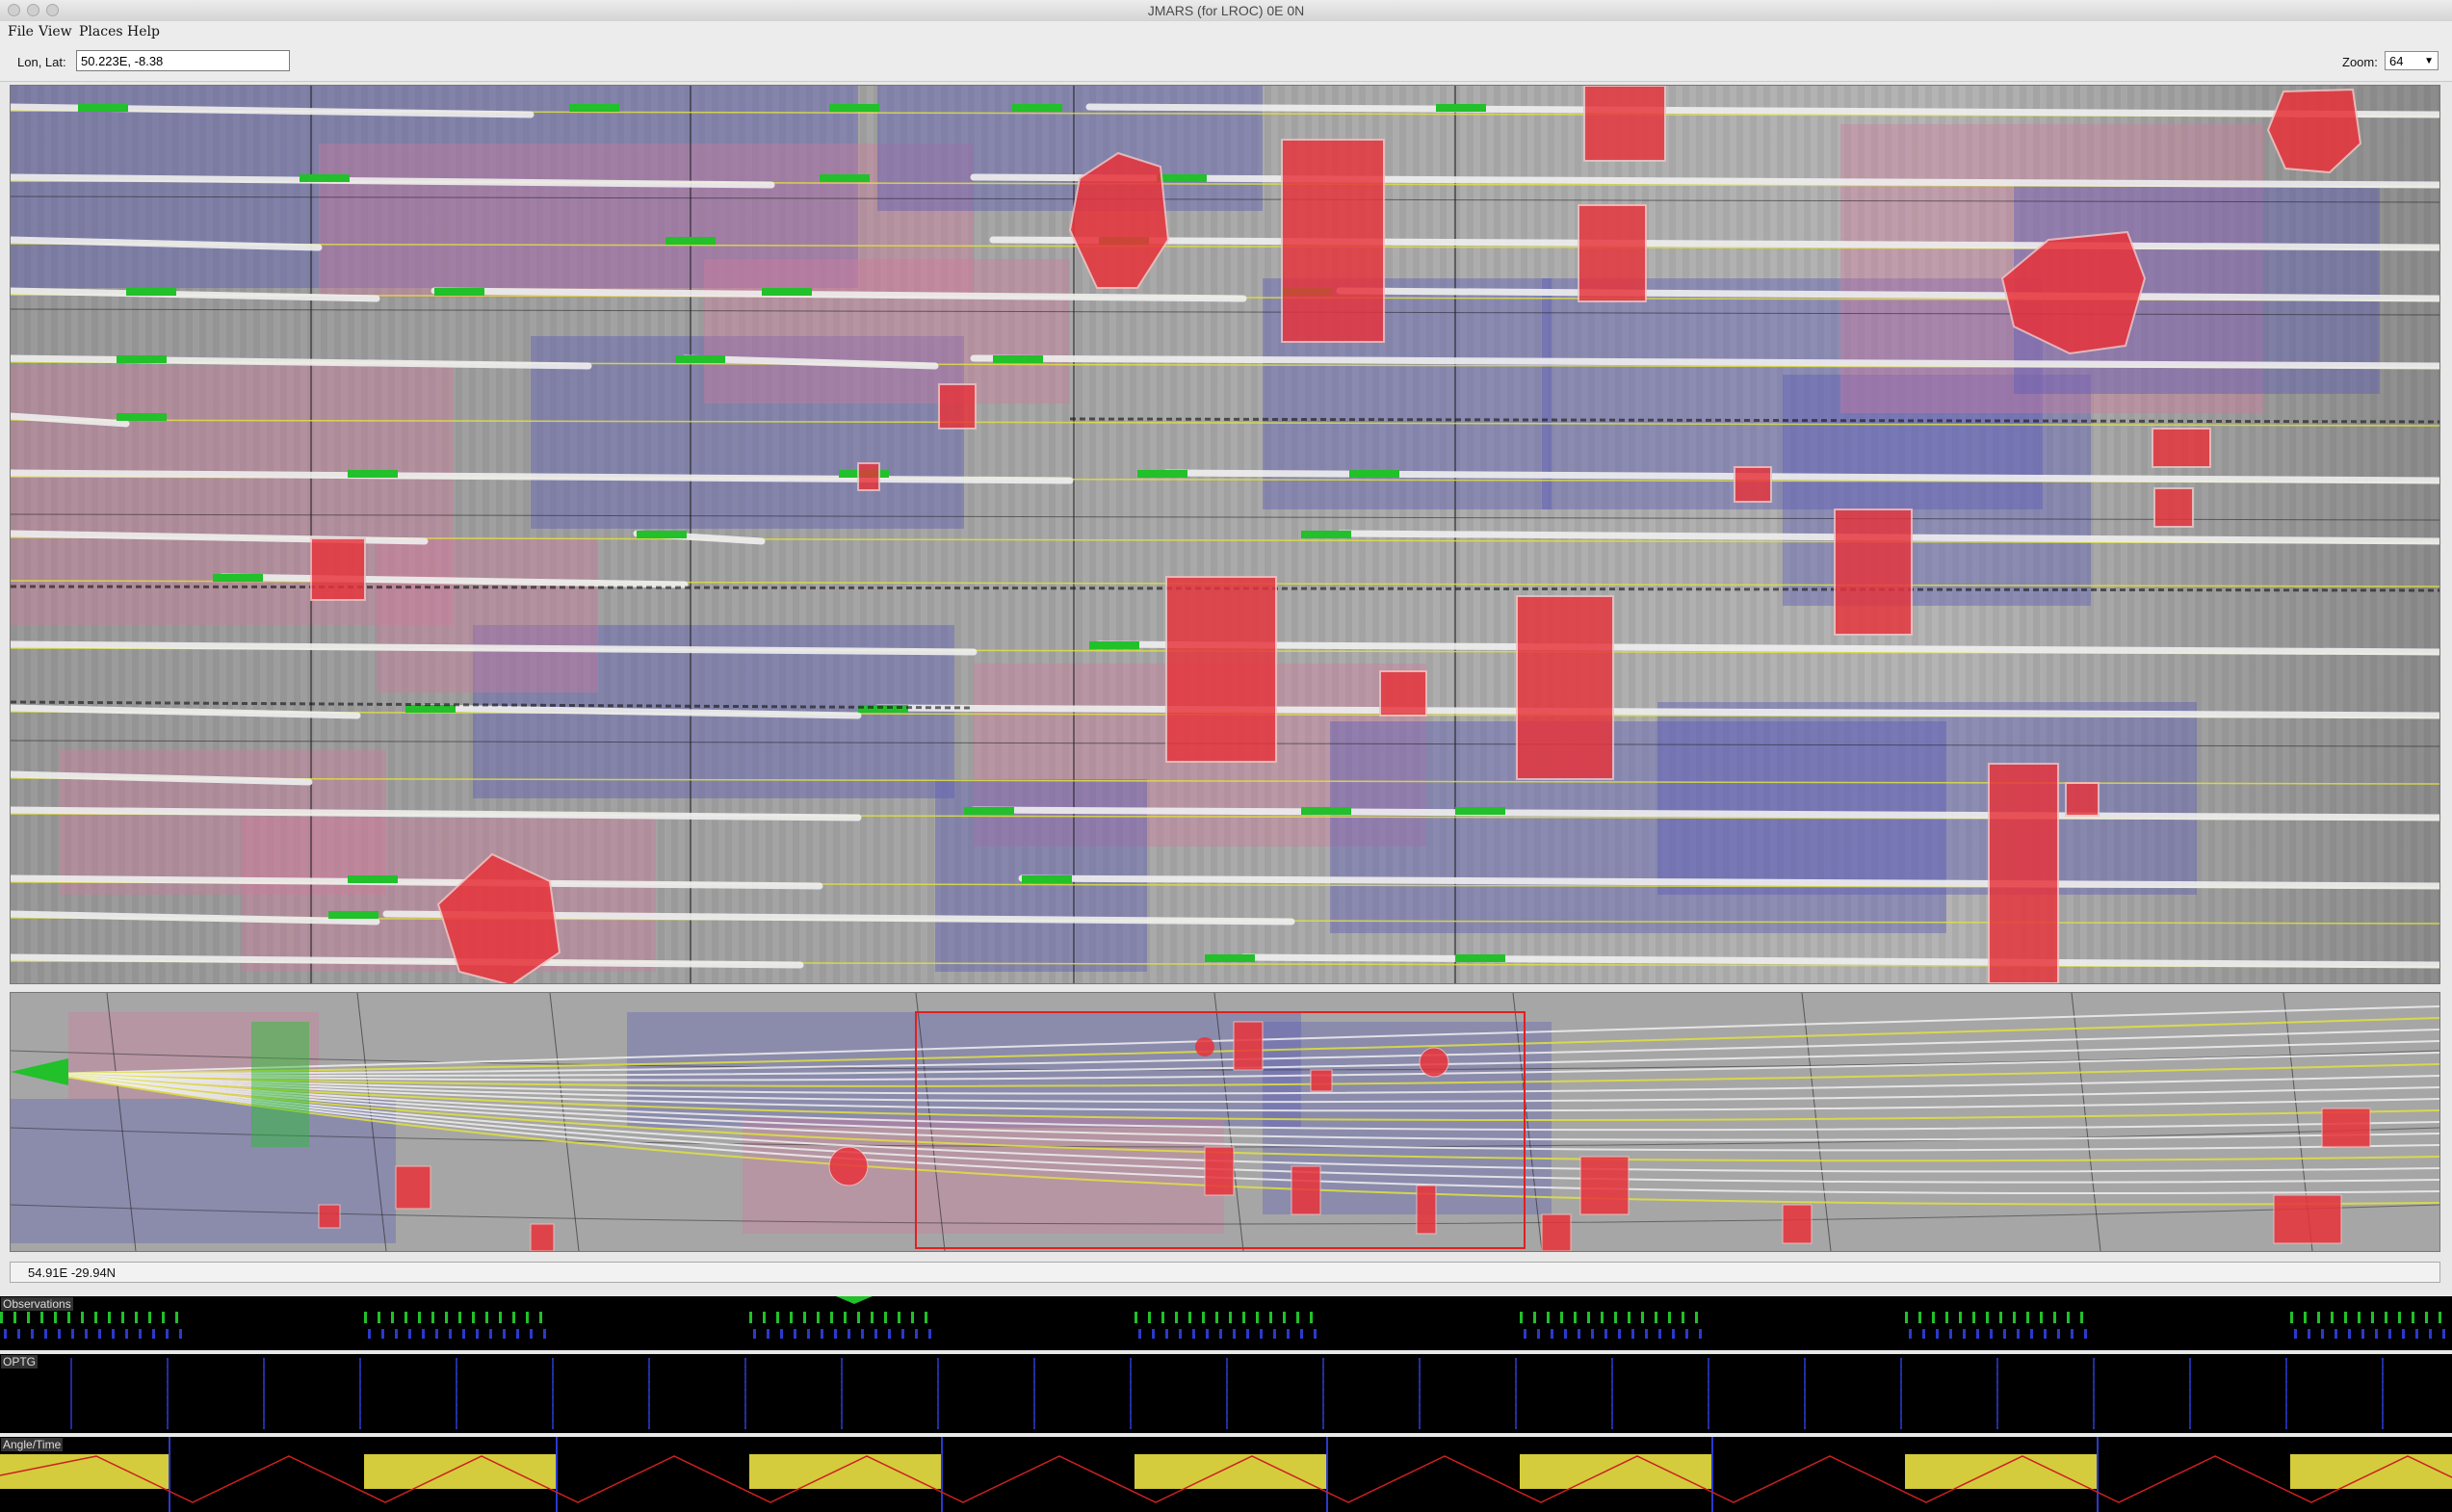 This screenshot has height=1512, width=2452. I want to click on menu-help: Help, so click(143, 32).